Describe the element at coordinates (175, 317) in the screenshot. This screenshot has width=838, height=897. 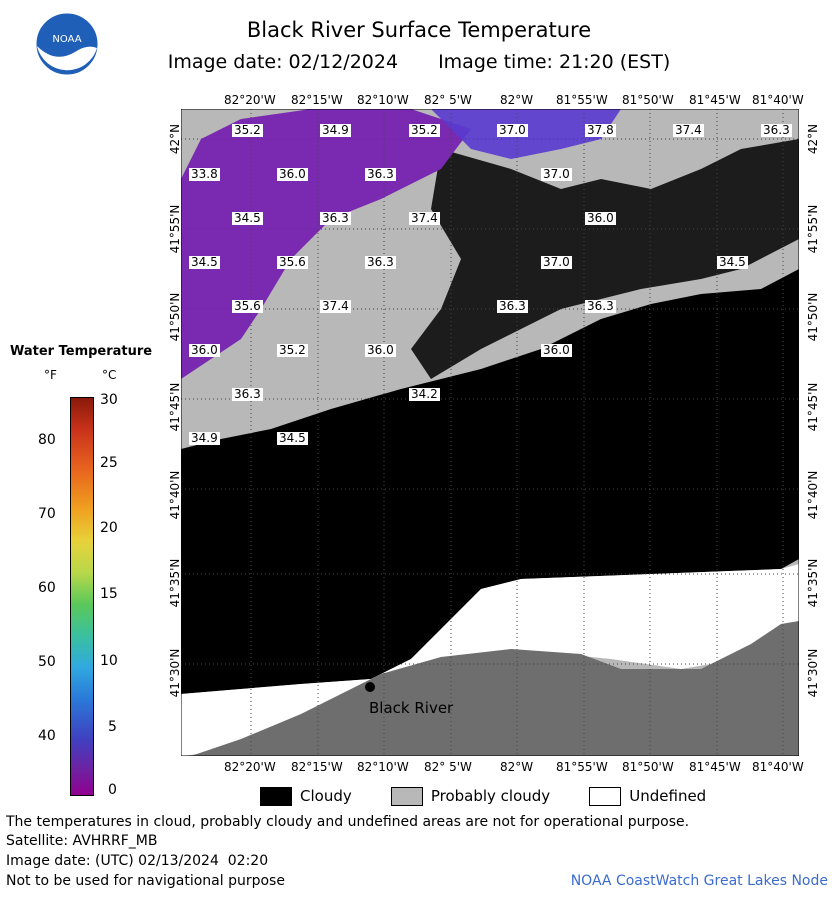
I see `lat-label-left: 41°50'N` at that location.